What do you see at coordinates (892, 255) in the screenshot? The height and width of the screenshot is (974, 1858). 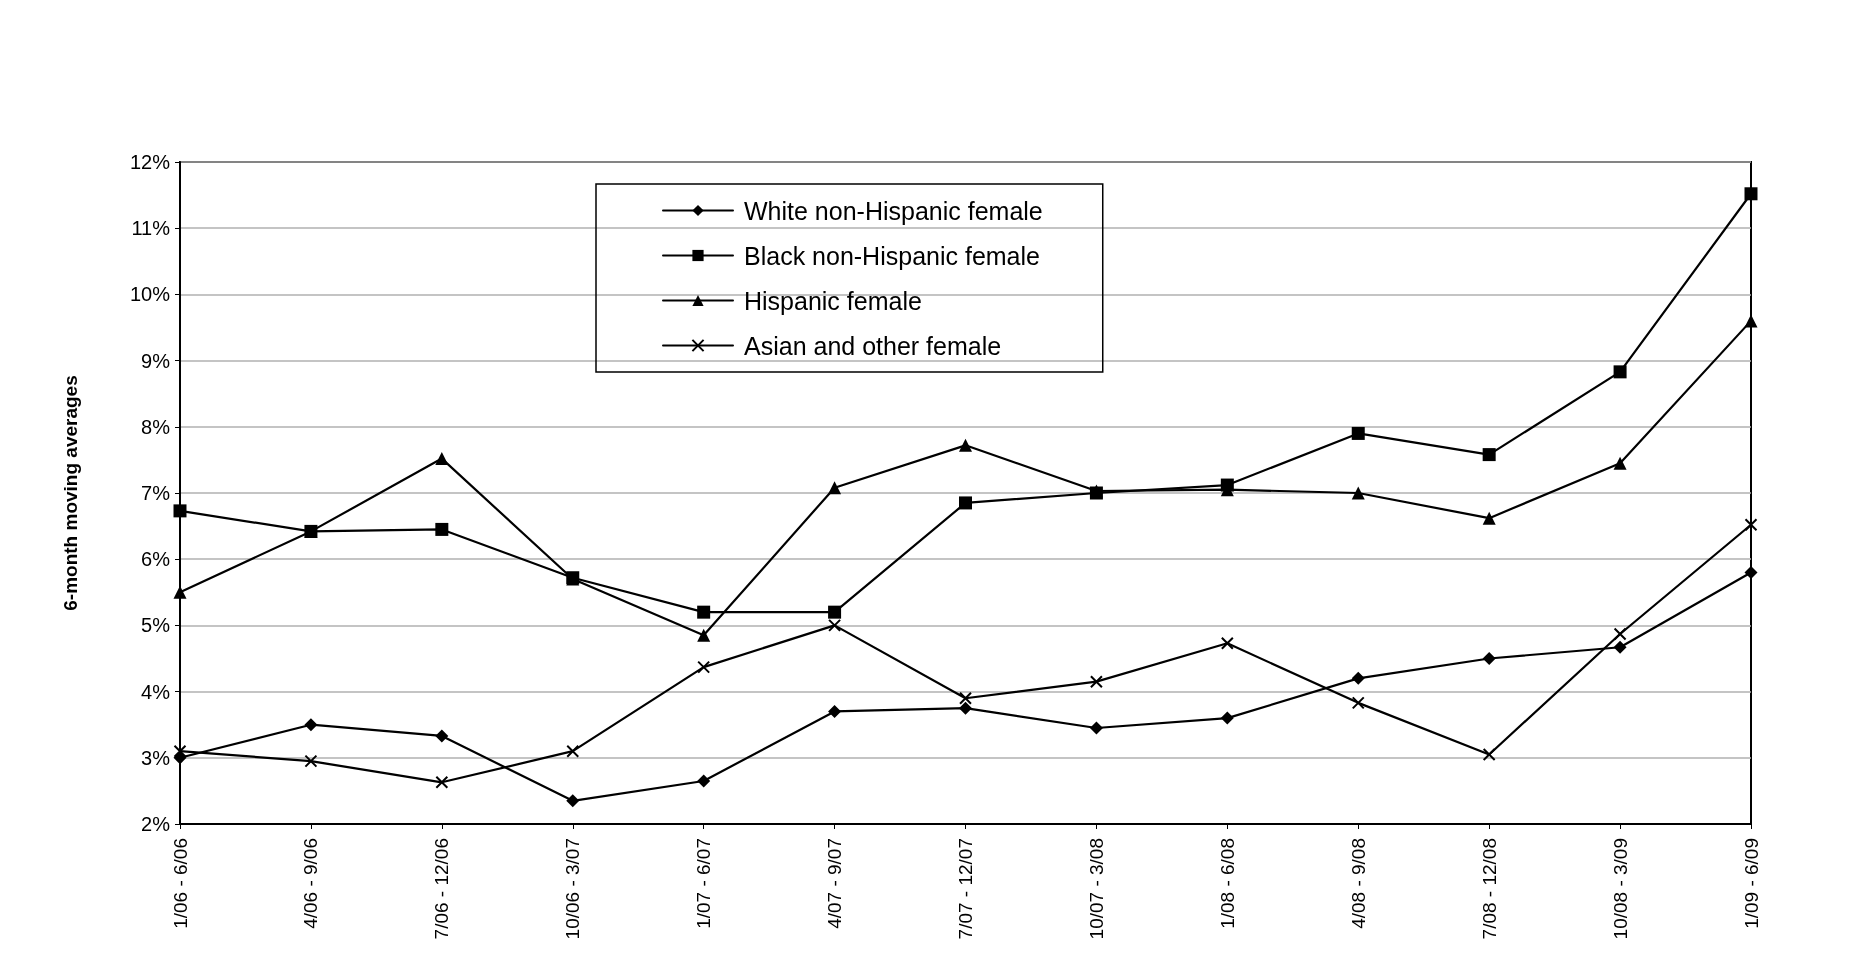 I see `legend-label: Black non-Hispanic female` at bounding box center [892, 255].